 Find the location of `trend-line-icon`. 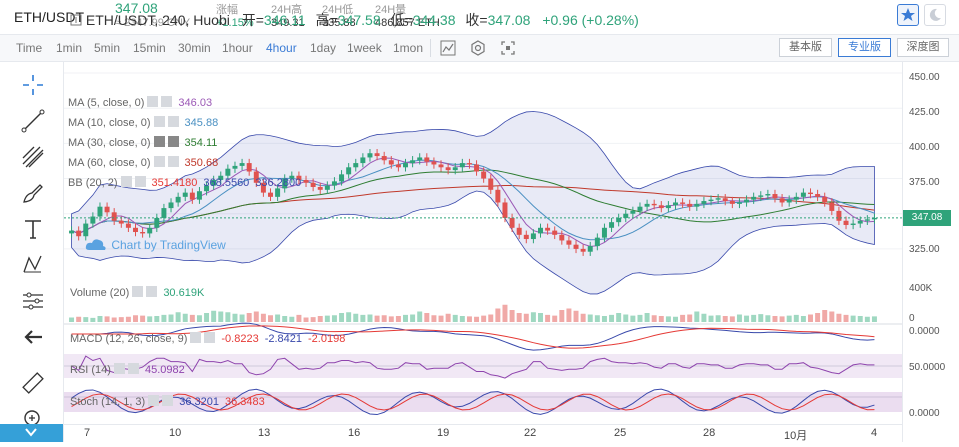

trend-line-icon is located at coordinates (33, 121).